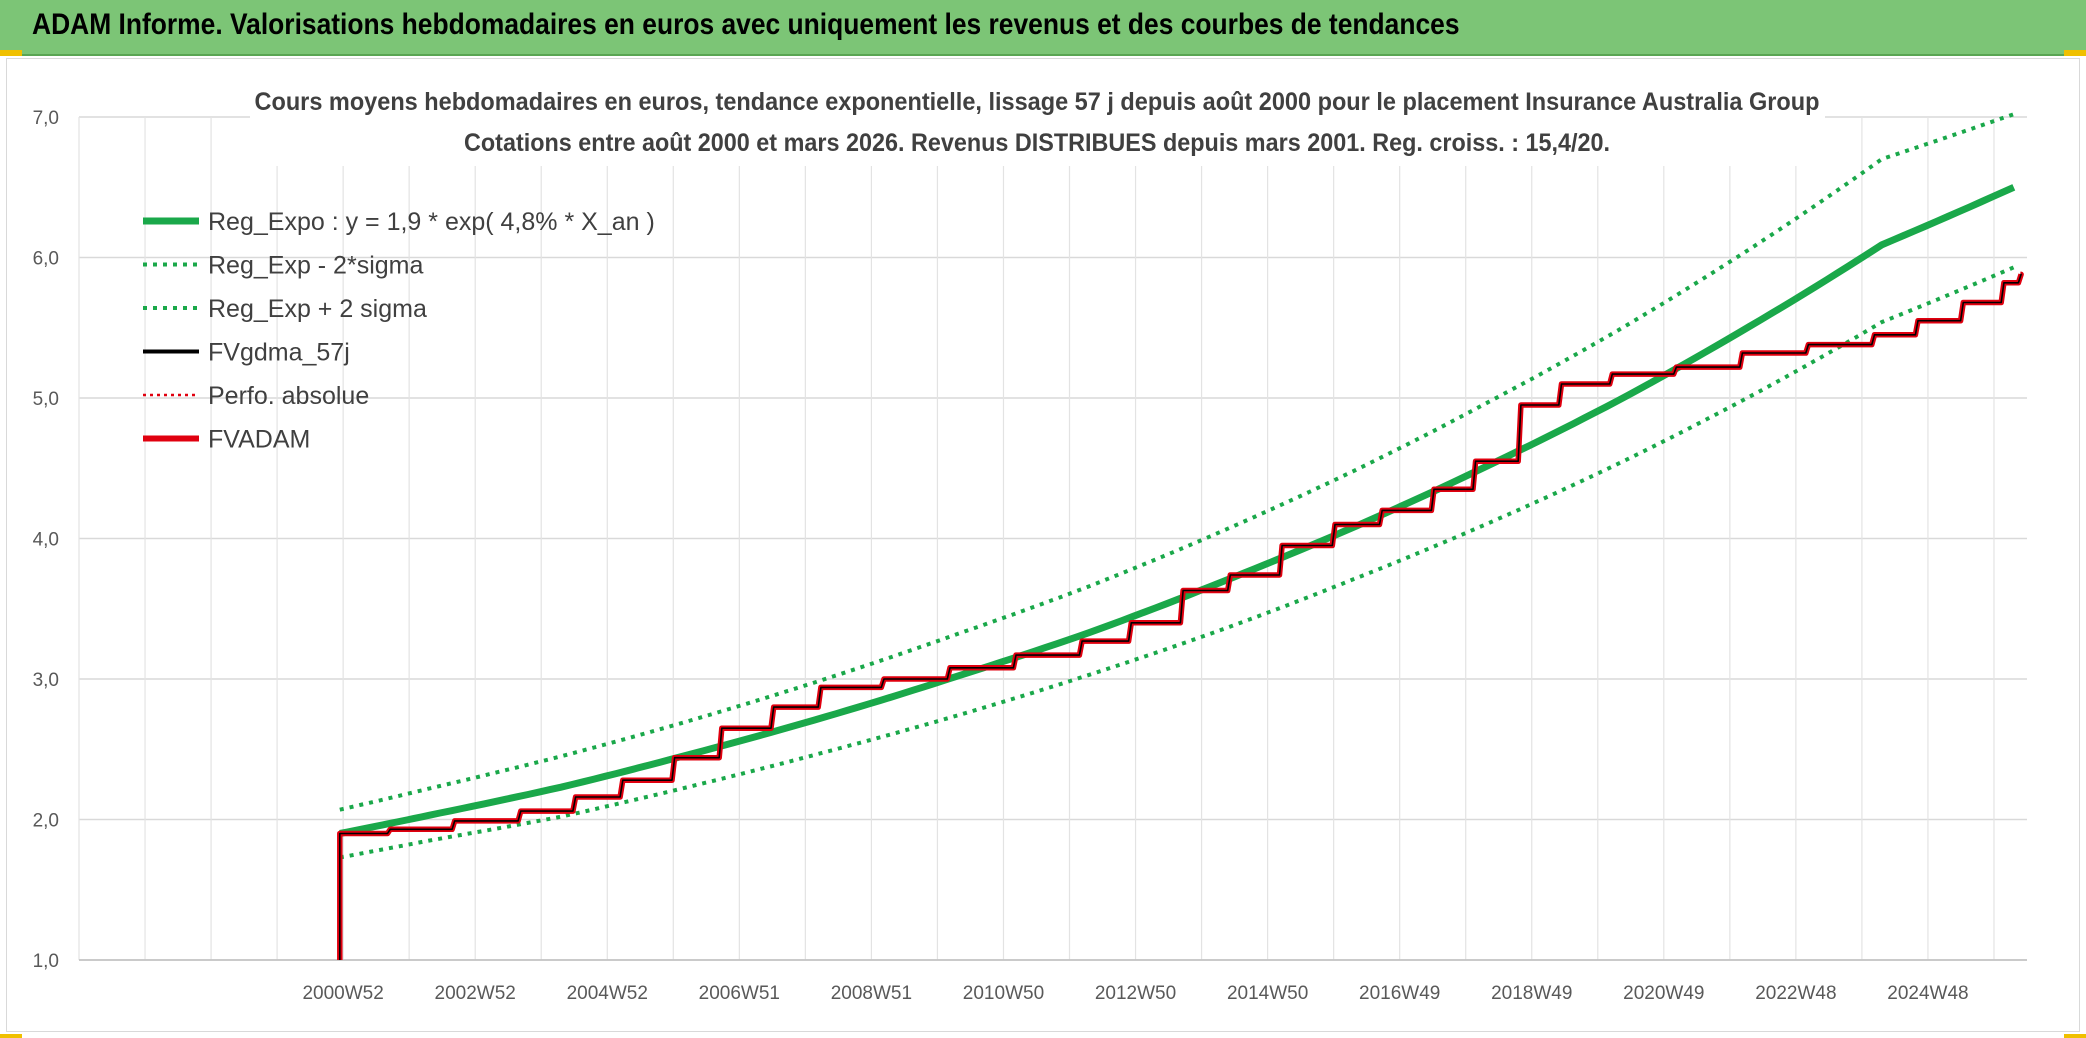 This screenshot has width=2086, height=1038. I want to click on corner-marker-bottom-left, so click(11, 1036).